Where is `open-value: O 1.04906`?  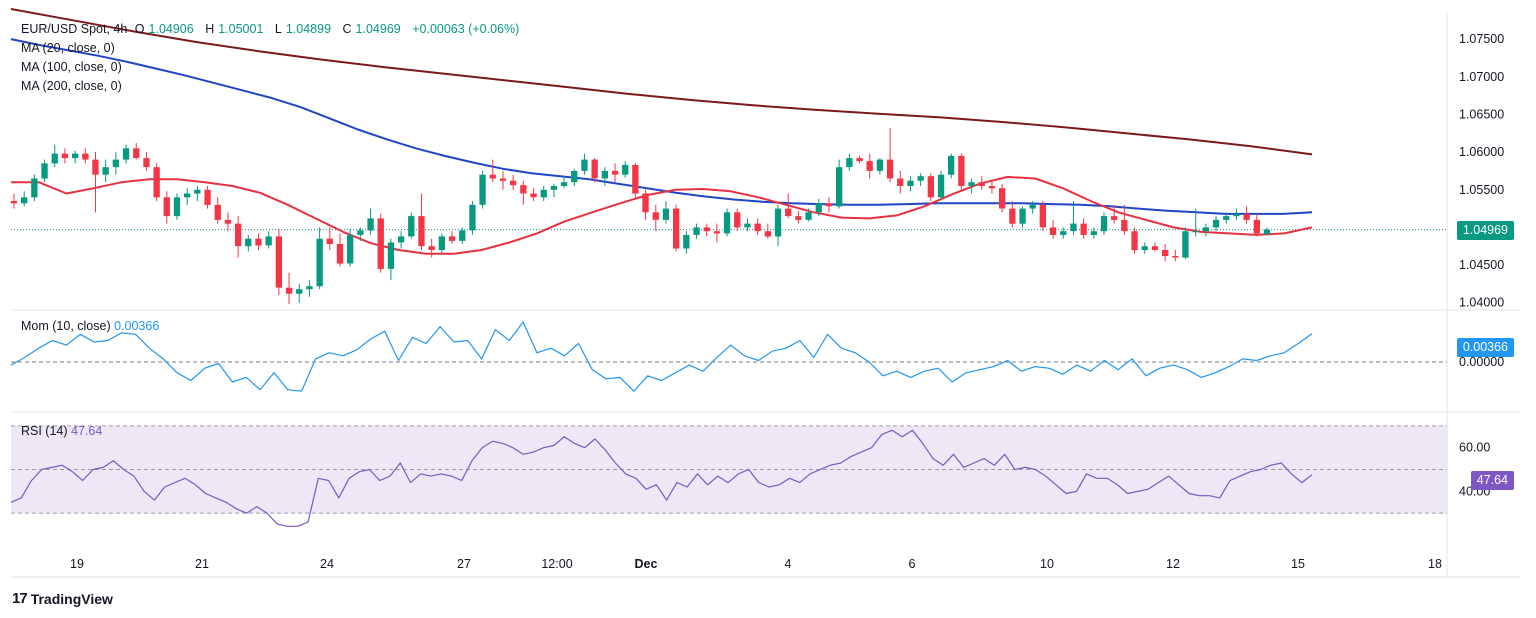
open-value: O 1.04906 is located at coordinates (164, 29).